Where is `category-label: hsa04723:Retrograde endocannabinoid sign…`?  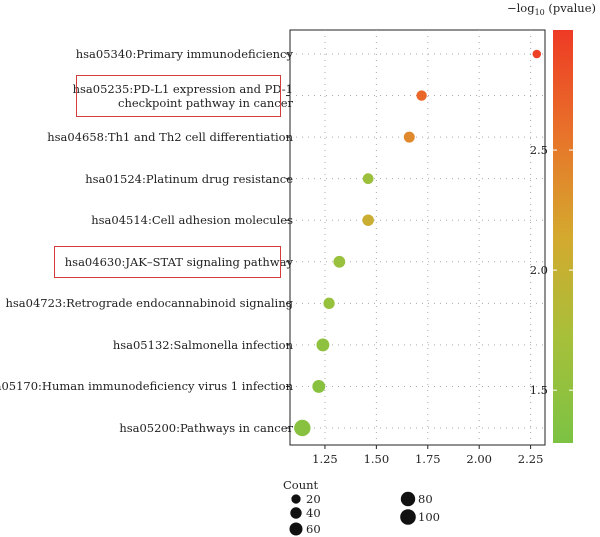 category-label: hsa04723:Retrograde endocannabinoid sign… is located at coordinates (149, 303).